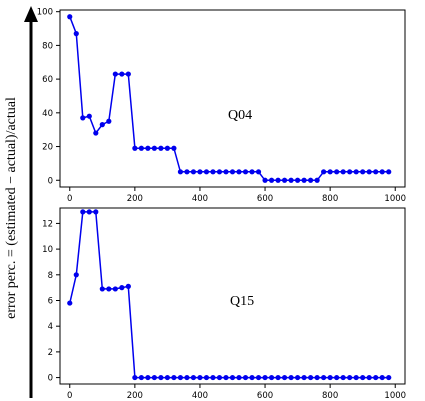 This screenshot has height=401, width=425. What do you see at coordinates (47, 46) in the screenshot?
I see `y-tick-label: 80` at bounding box center [47, 46].